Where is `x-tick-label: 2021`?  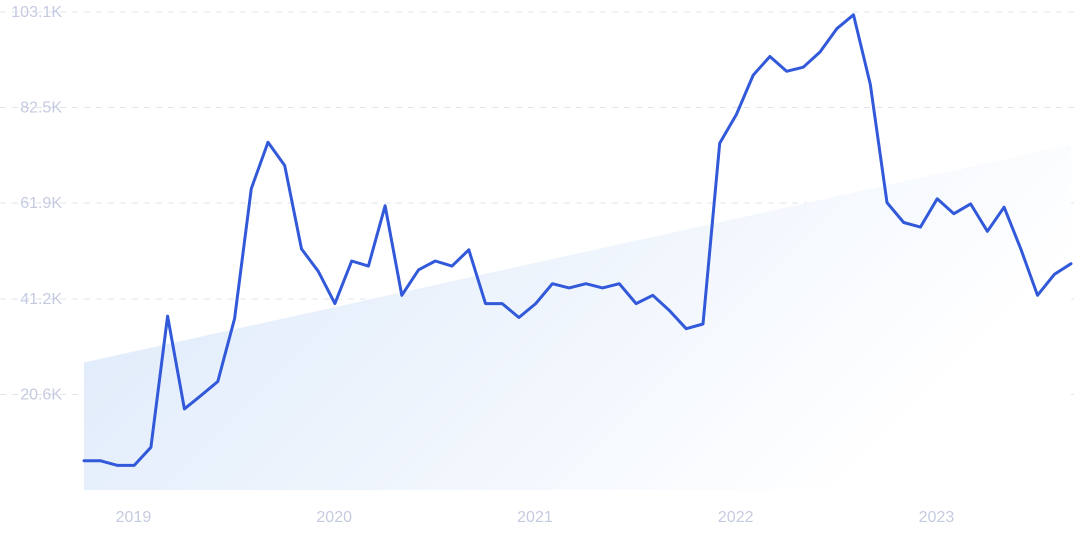
x-tick-label: 2021 is located at coordinates (535, 517).